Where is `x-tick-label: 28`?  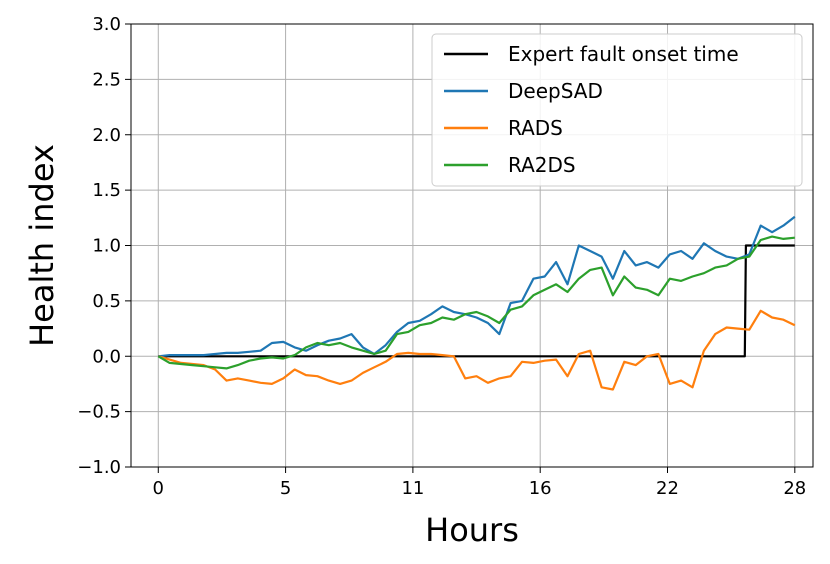
x-tick-label: 28 is located at coordinates (794, 488).